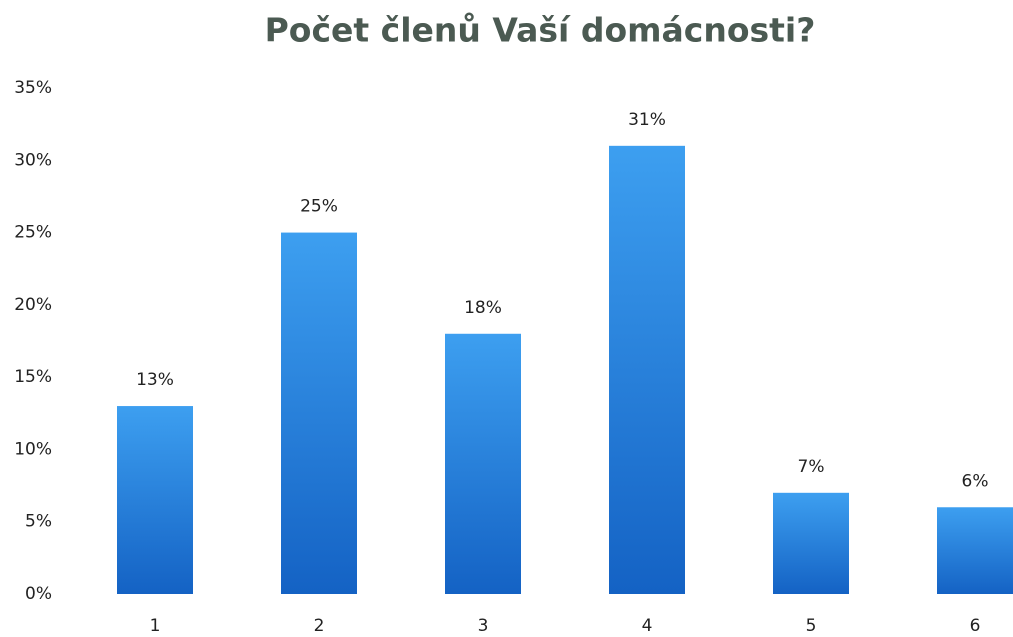 Image resolution: width=1013 pixels, height=637 pixels. I want to click on value-label: 18%, so click(483, 308).